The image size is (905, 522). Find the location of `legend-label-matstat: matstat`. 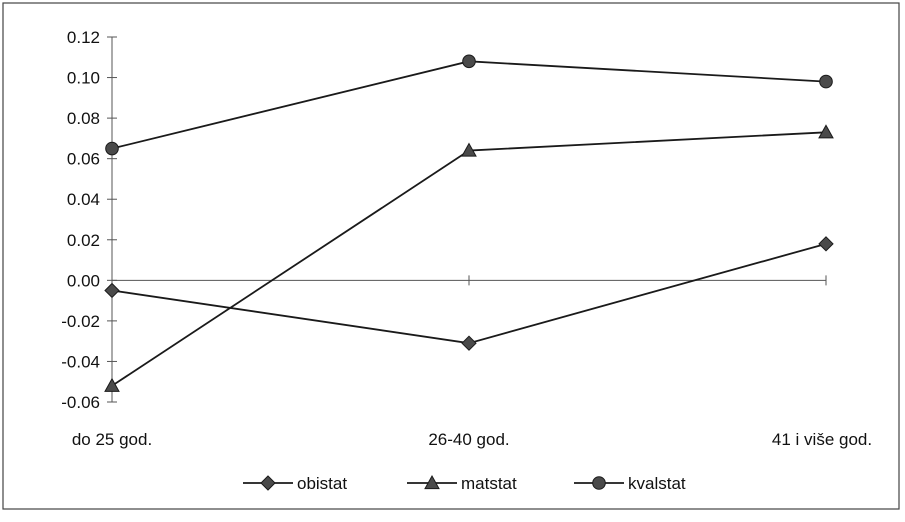

legend-label-matstat: matstat is located at coordinates (489, 483).